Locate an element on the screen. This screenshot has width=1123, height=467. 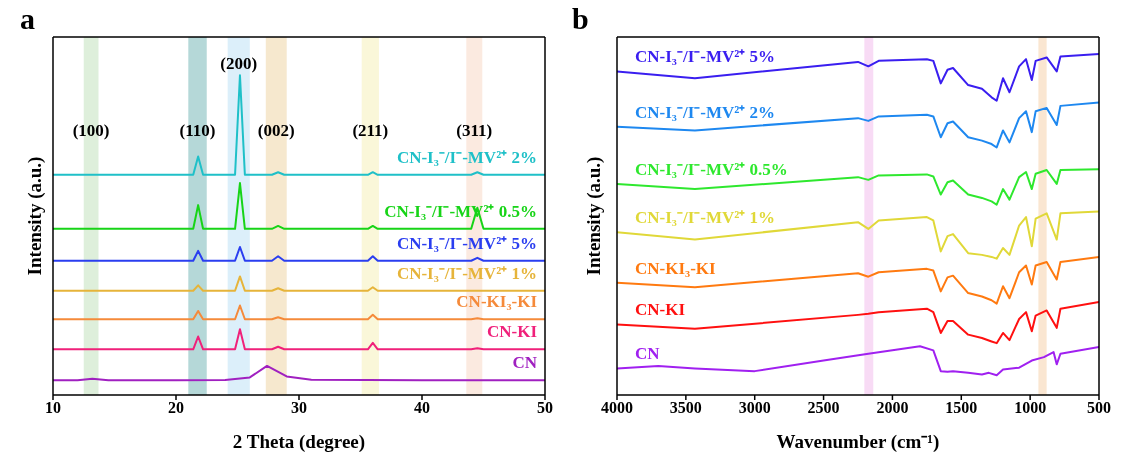
x-tick-label: 50 is located at coordinates (545, 408).